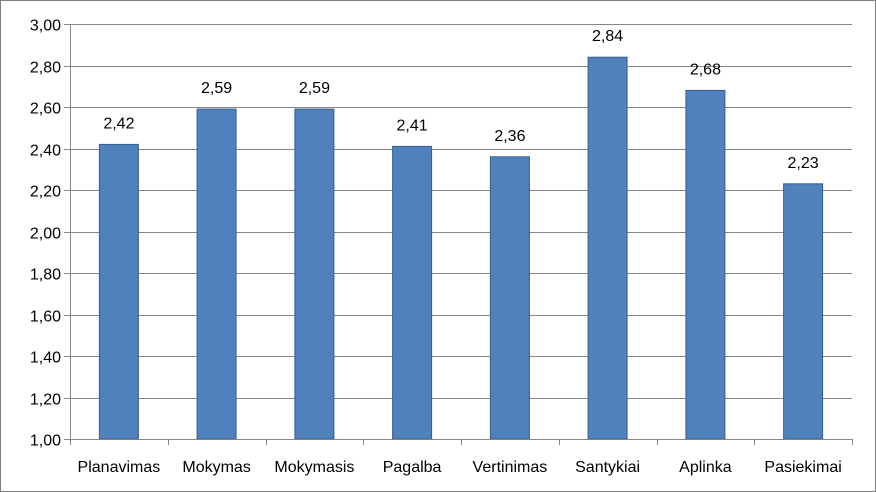 Image resolution: width=876 pixels, height=492 pixels. I want to click on y-tick-label: 2,20, so click(45, 192).